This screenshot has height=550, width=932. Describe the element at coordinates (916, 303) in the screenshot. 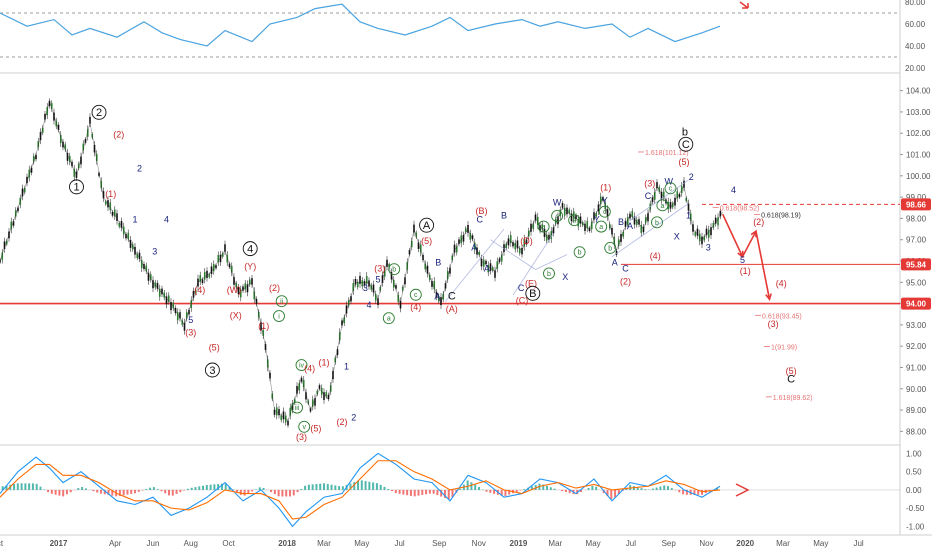

I see `price-level-badge` at that location.